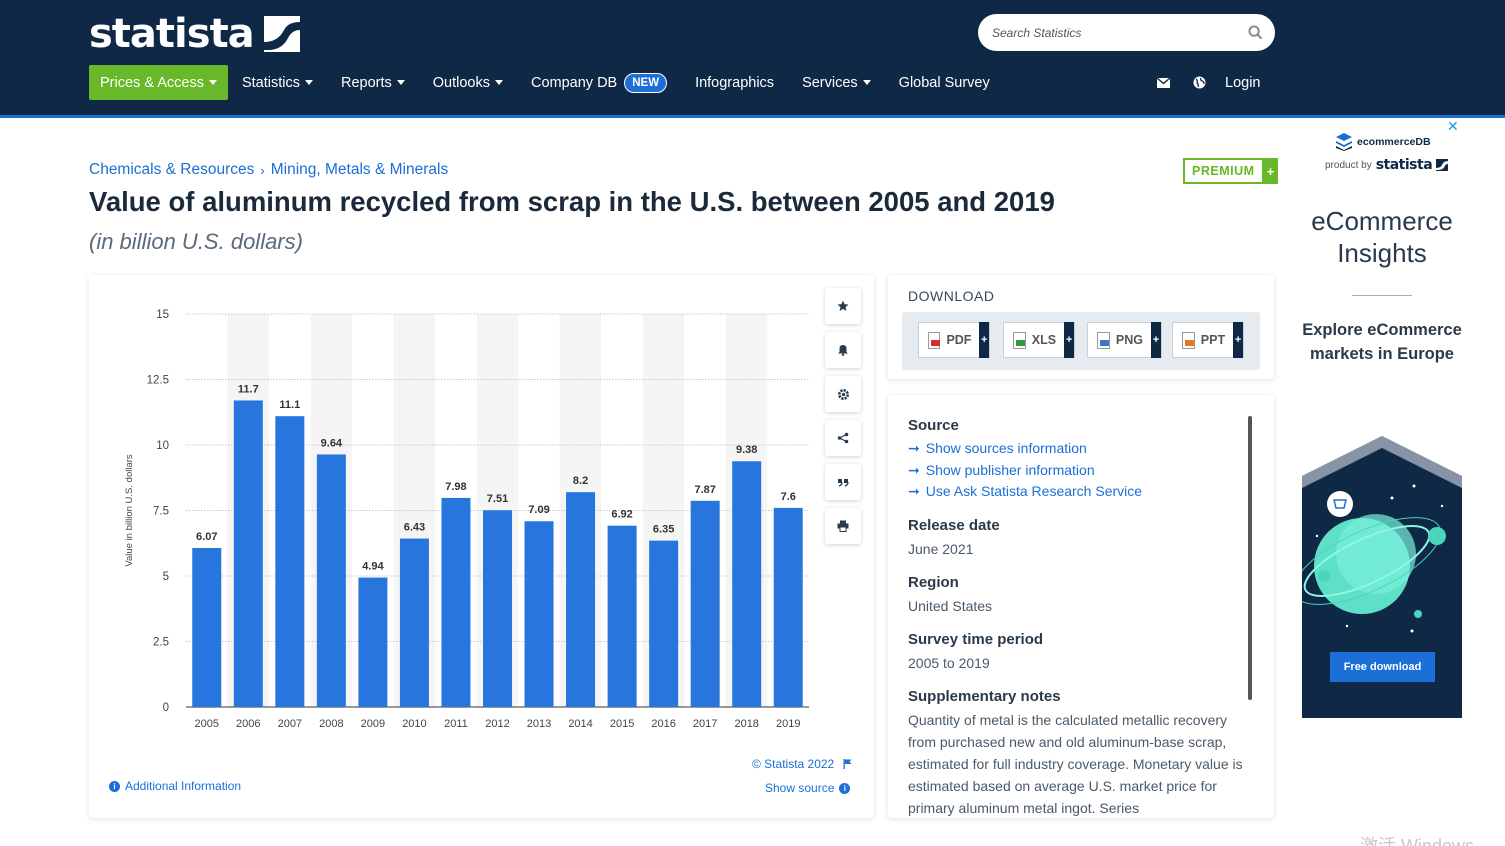 The width and height of the screenshot is (1505, 846). I want to click on download-png-button: PNG +, so click(1124, 340).